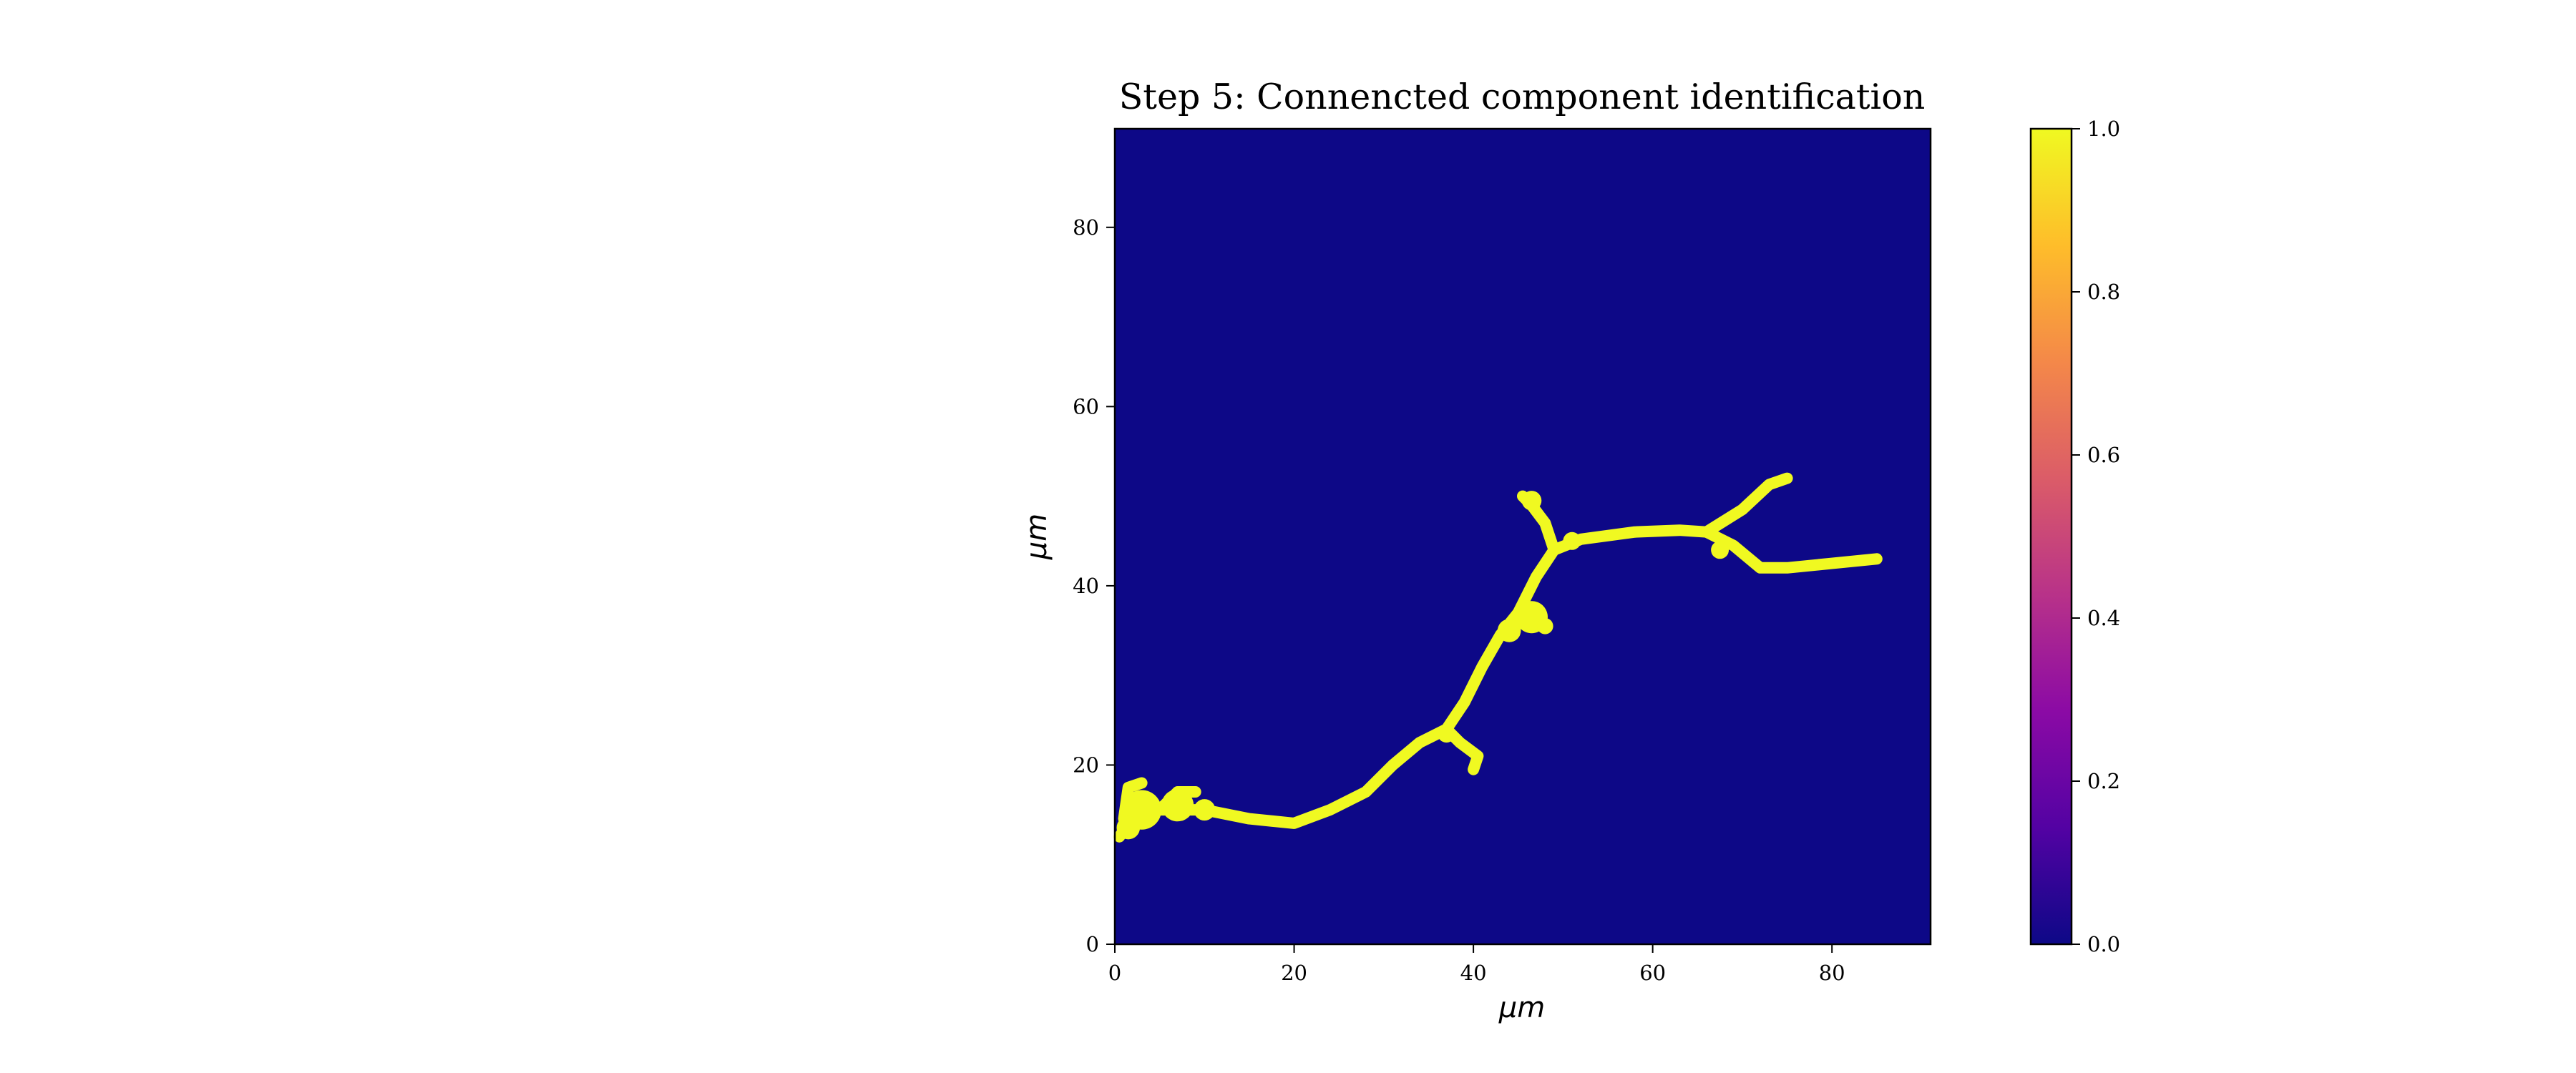 Image resolution: width=2576 pixels, height=1073 pixels. What do you see at coordinates (1652, 973) in the screenshot?
I see `x-tick-label: 60` at bounding box center [1652, 973].